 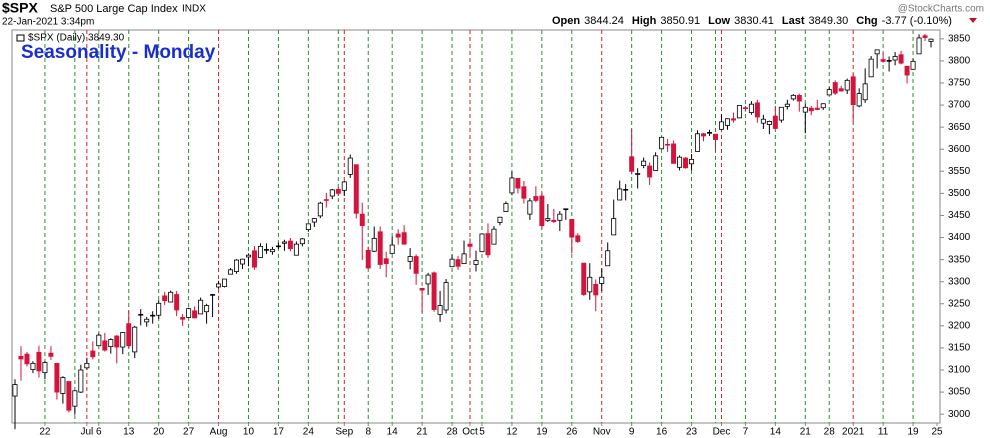 What do you see at coordinates (309, 432) in the screenshot?
I see `x-tick-label: 24` at bounding box center [309, 432].